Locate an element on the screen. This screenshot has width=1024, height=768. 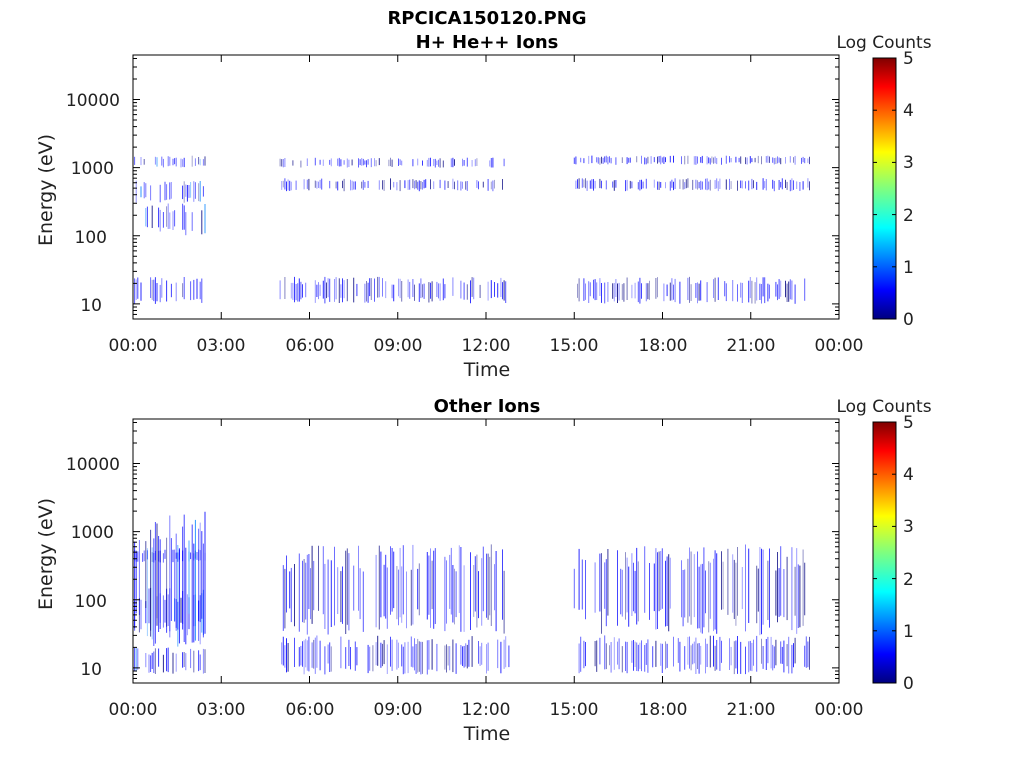
panel1-title: H+ He++ Ions is located at coordinates (487, 42).